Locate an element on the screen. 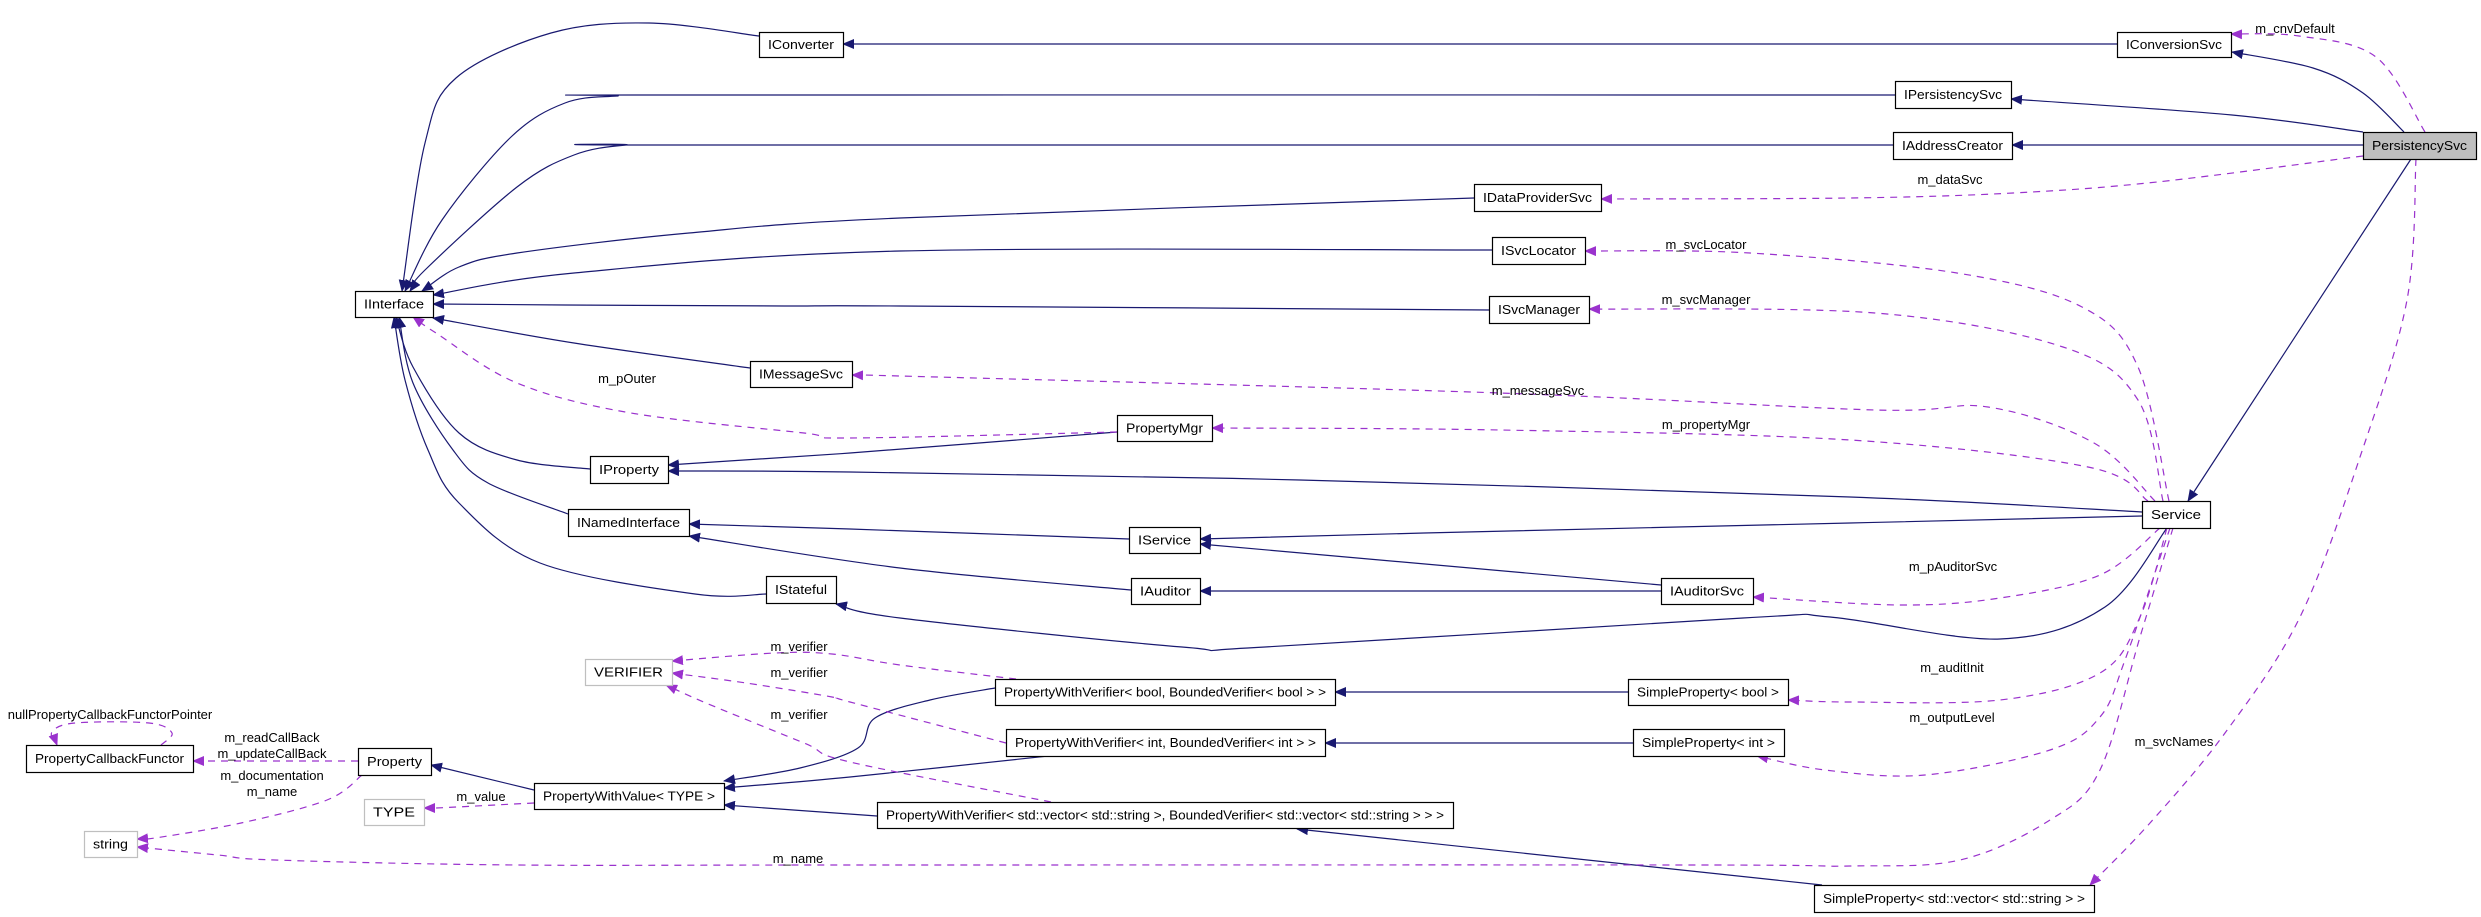  class-node-spint: SimpleProperty< int > is located at coordinates (1709, 743).